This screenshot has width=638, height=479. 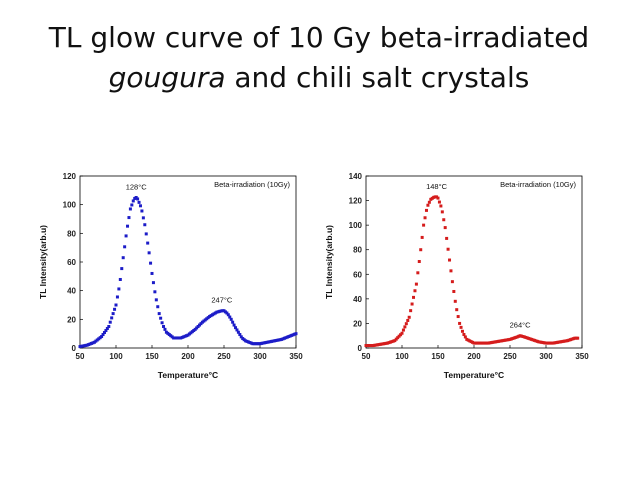 What do you see at coordinates (188, 272) in the screenshot?
I see `series-points` at bounding box center [188, 272].